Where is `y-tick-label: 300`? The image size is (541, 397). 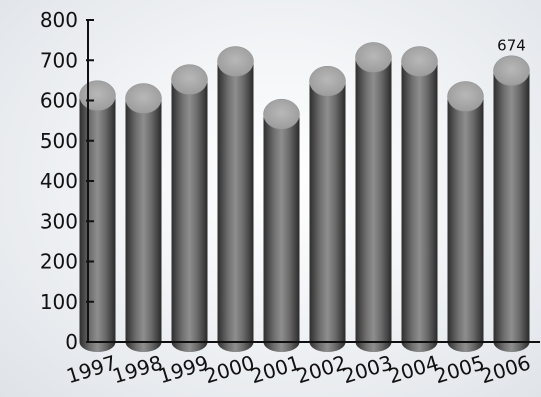 y-tick-label: 300 is located at coordinates (59, 221).